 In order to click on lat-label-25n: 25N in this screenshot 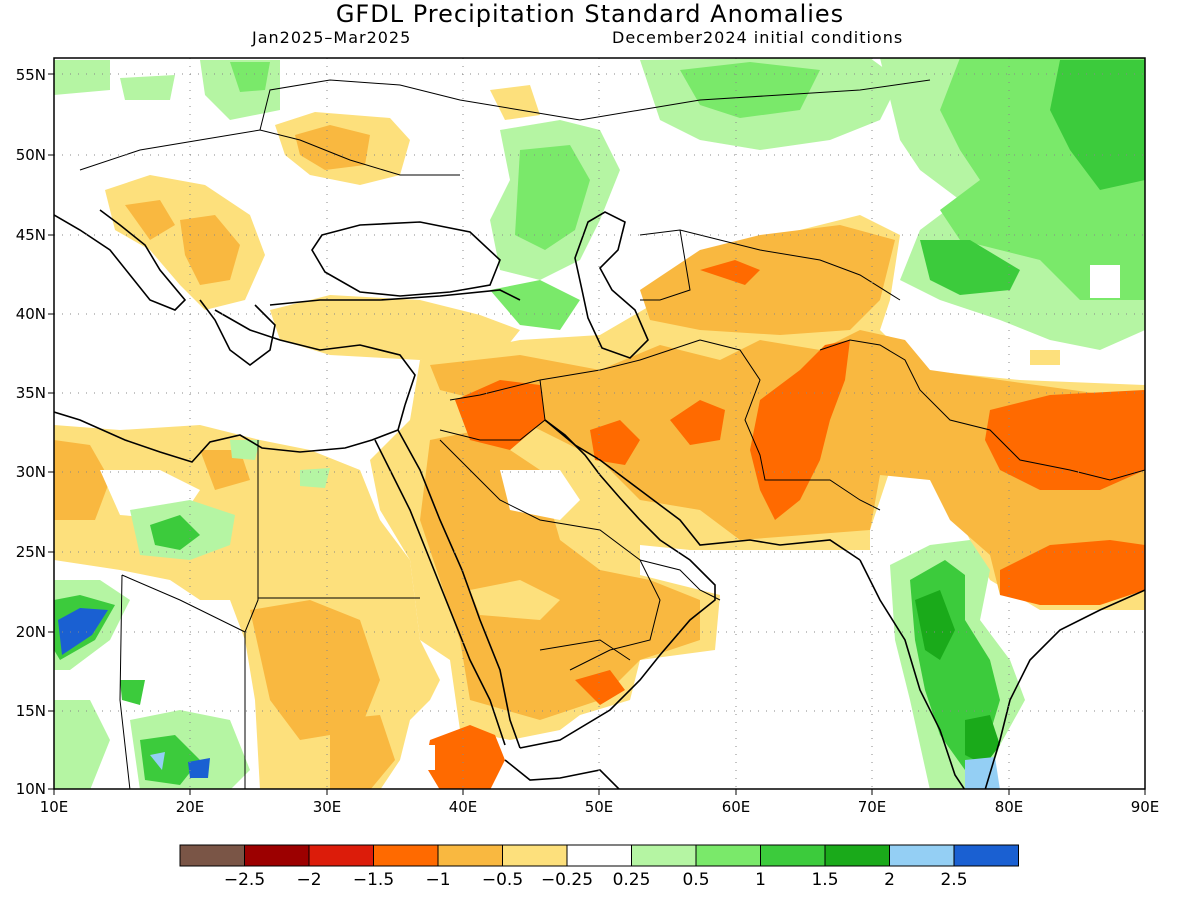, I will do `click(30, 552)`.